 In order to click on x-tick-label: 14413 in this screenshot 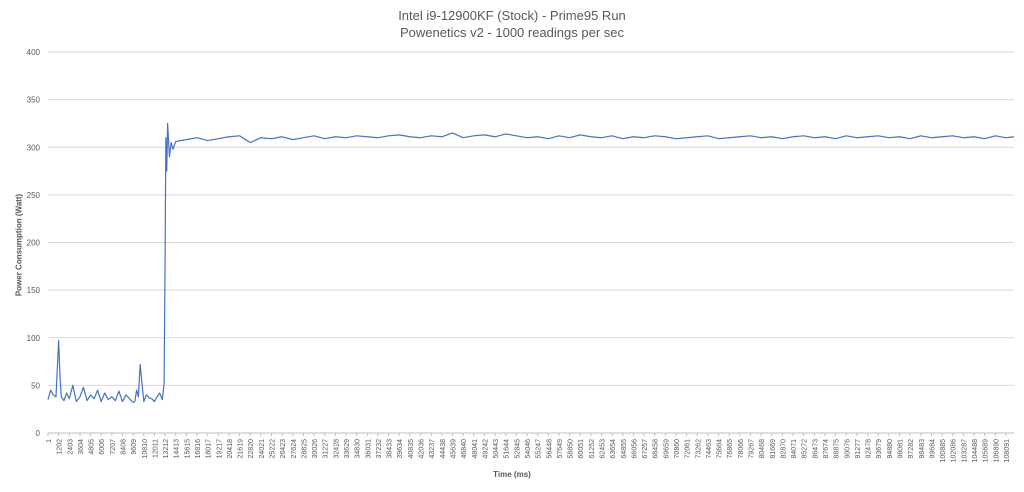, I will do `click(177, 449)`.